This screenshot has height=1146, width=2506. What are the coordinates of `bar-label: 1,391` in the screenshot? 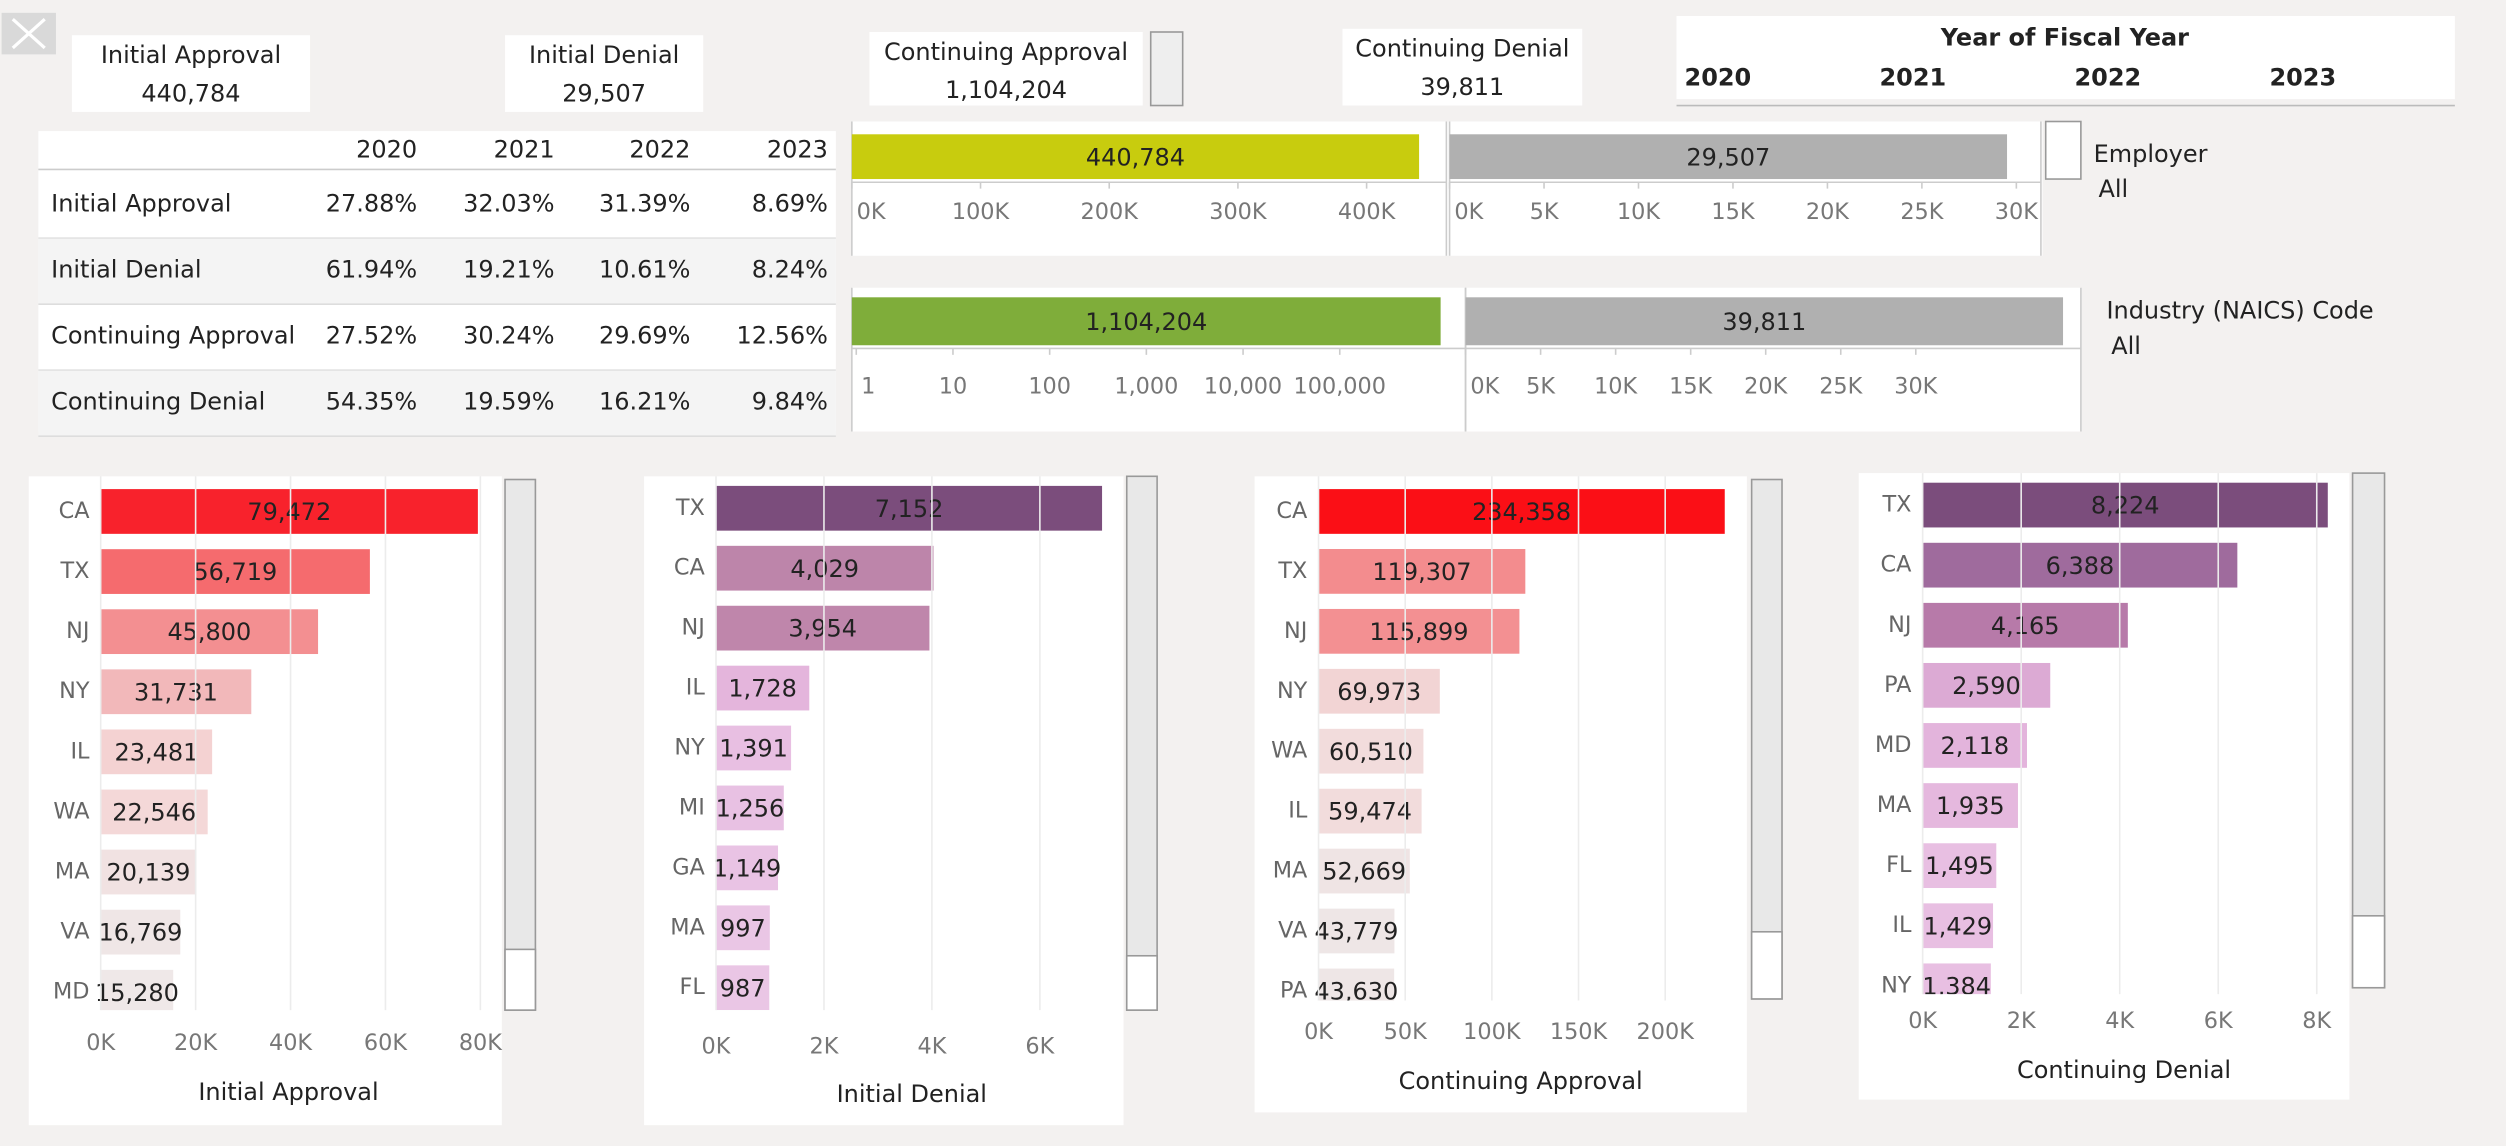 It's located at (753, 749).